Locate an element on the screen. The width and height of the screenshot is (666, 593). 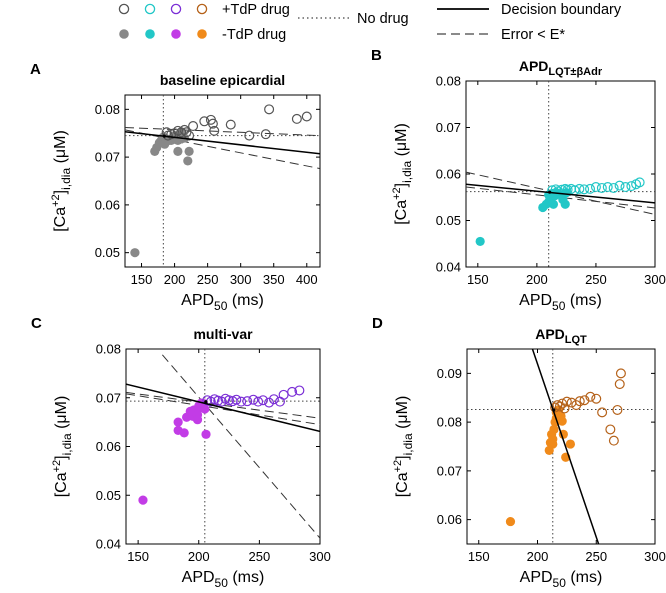
y-tick-label: 0.09 is located at coordinates (449, 373).